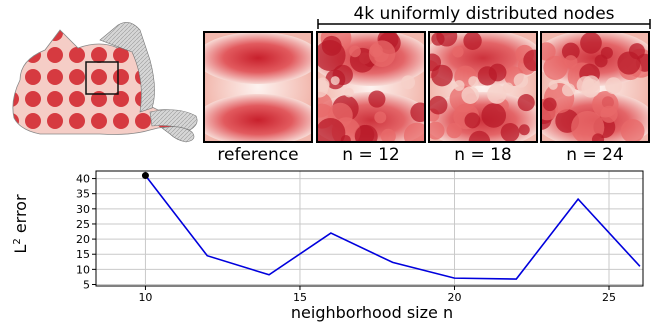 This screenshot has width=655, height=327. I want to click on highlight-point, so click(145, 176).